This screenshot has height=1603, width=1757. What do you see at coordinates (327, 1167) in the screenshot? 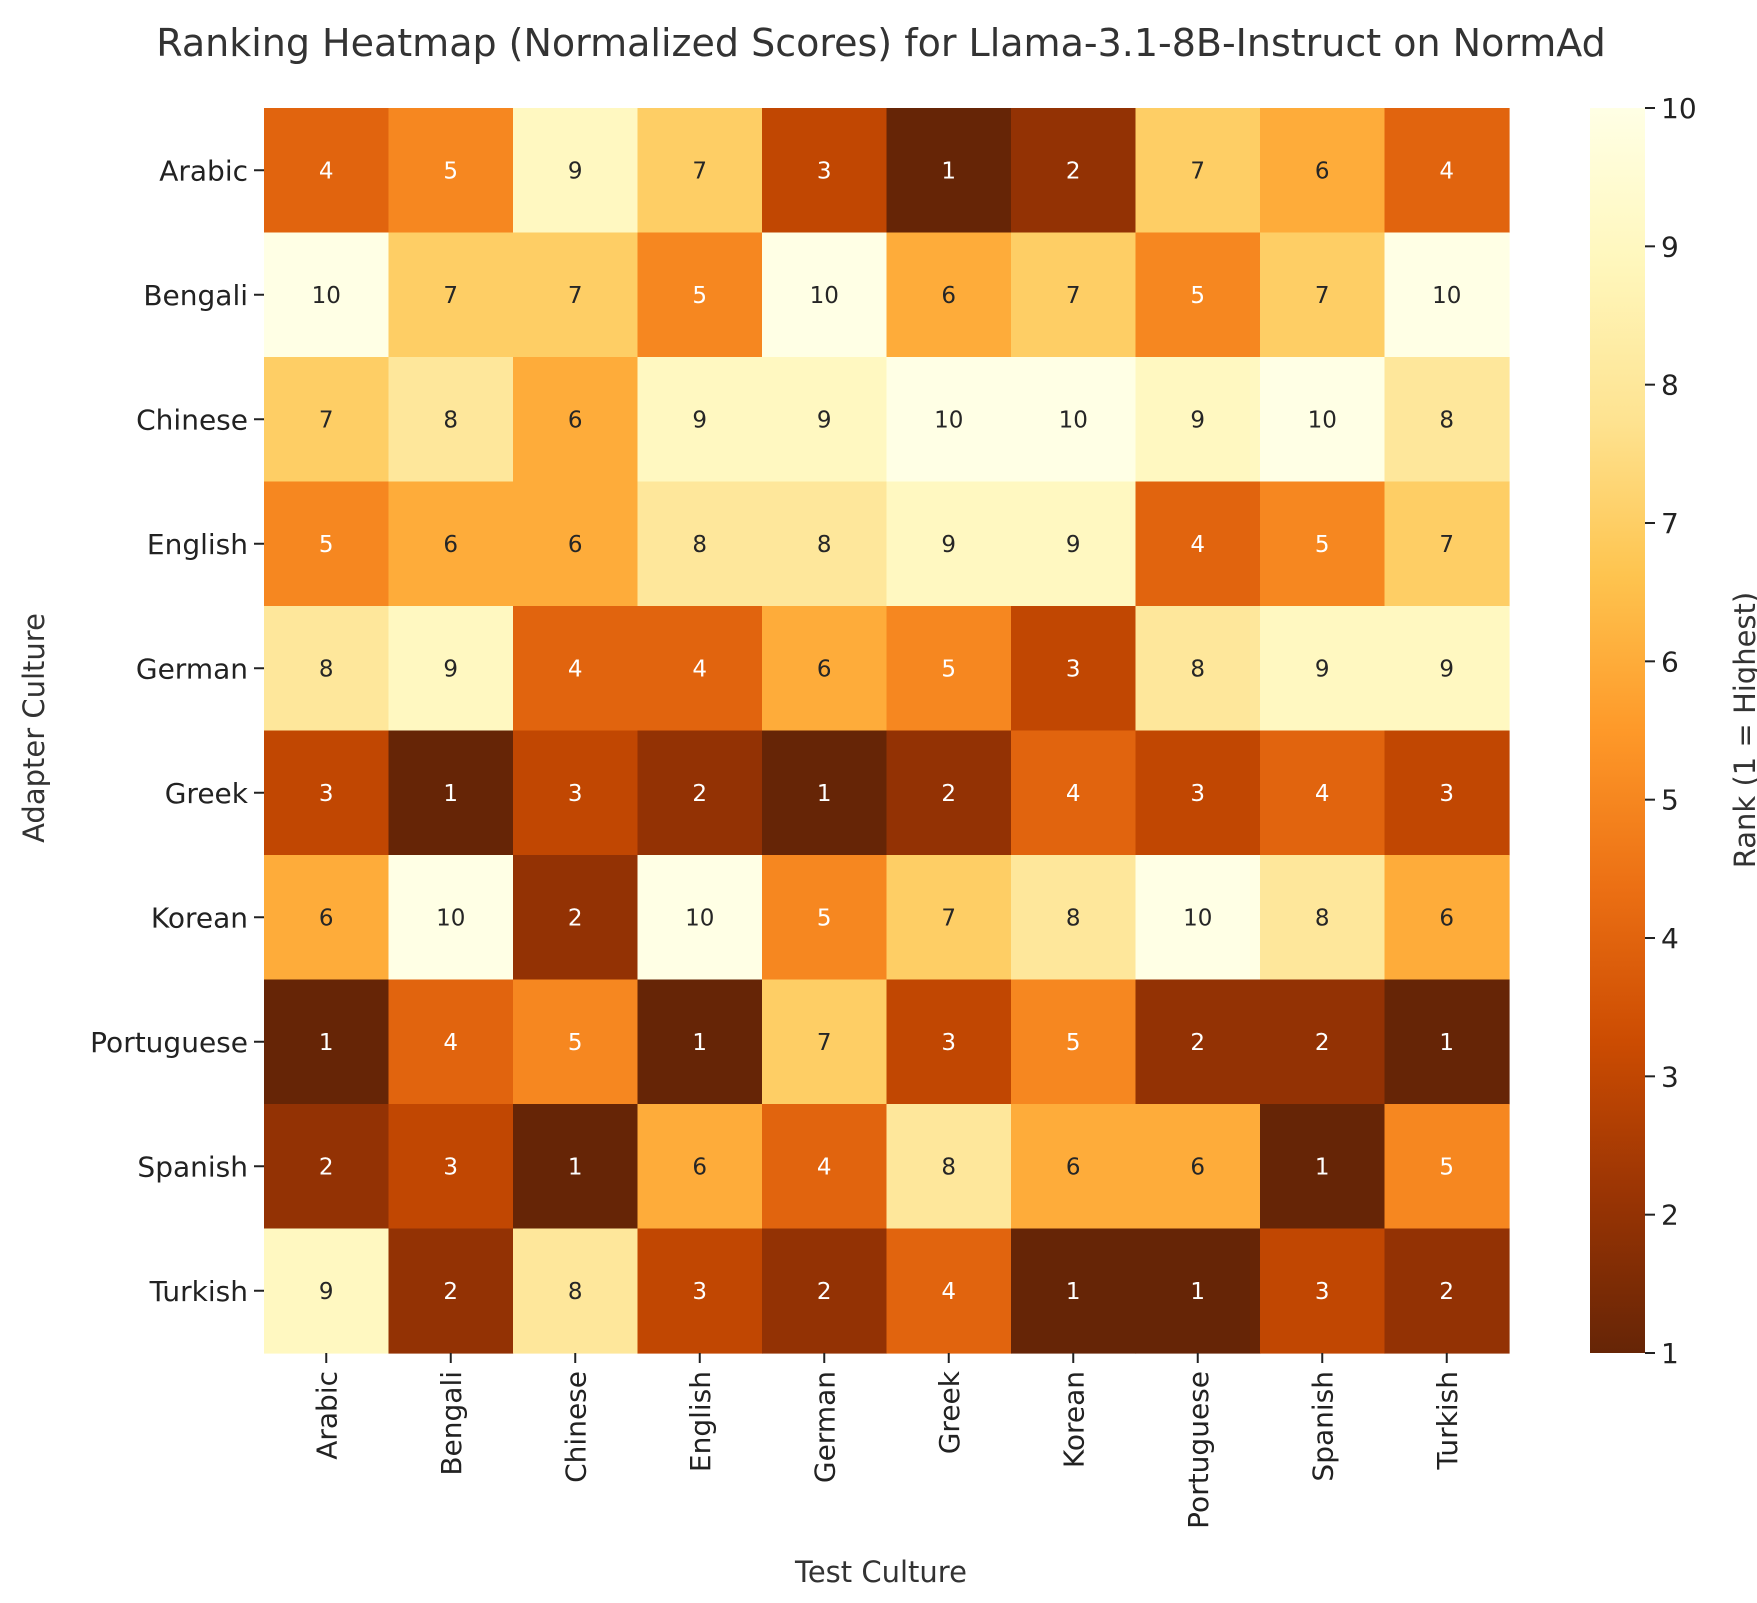
I see `cell-spanish-arabic` at bounding box center [327, 1167].